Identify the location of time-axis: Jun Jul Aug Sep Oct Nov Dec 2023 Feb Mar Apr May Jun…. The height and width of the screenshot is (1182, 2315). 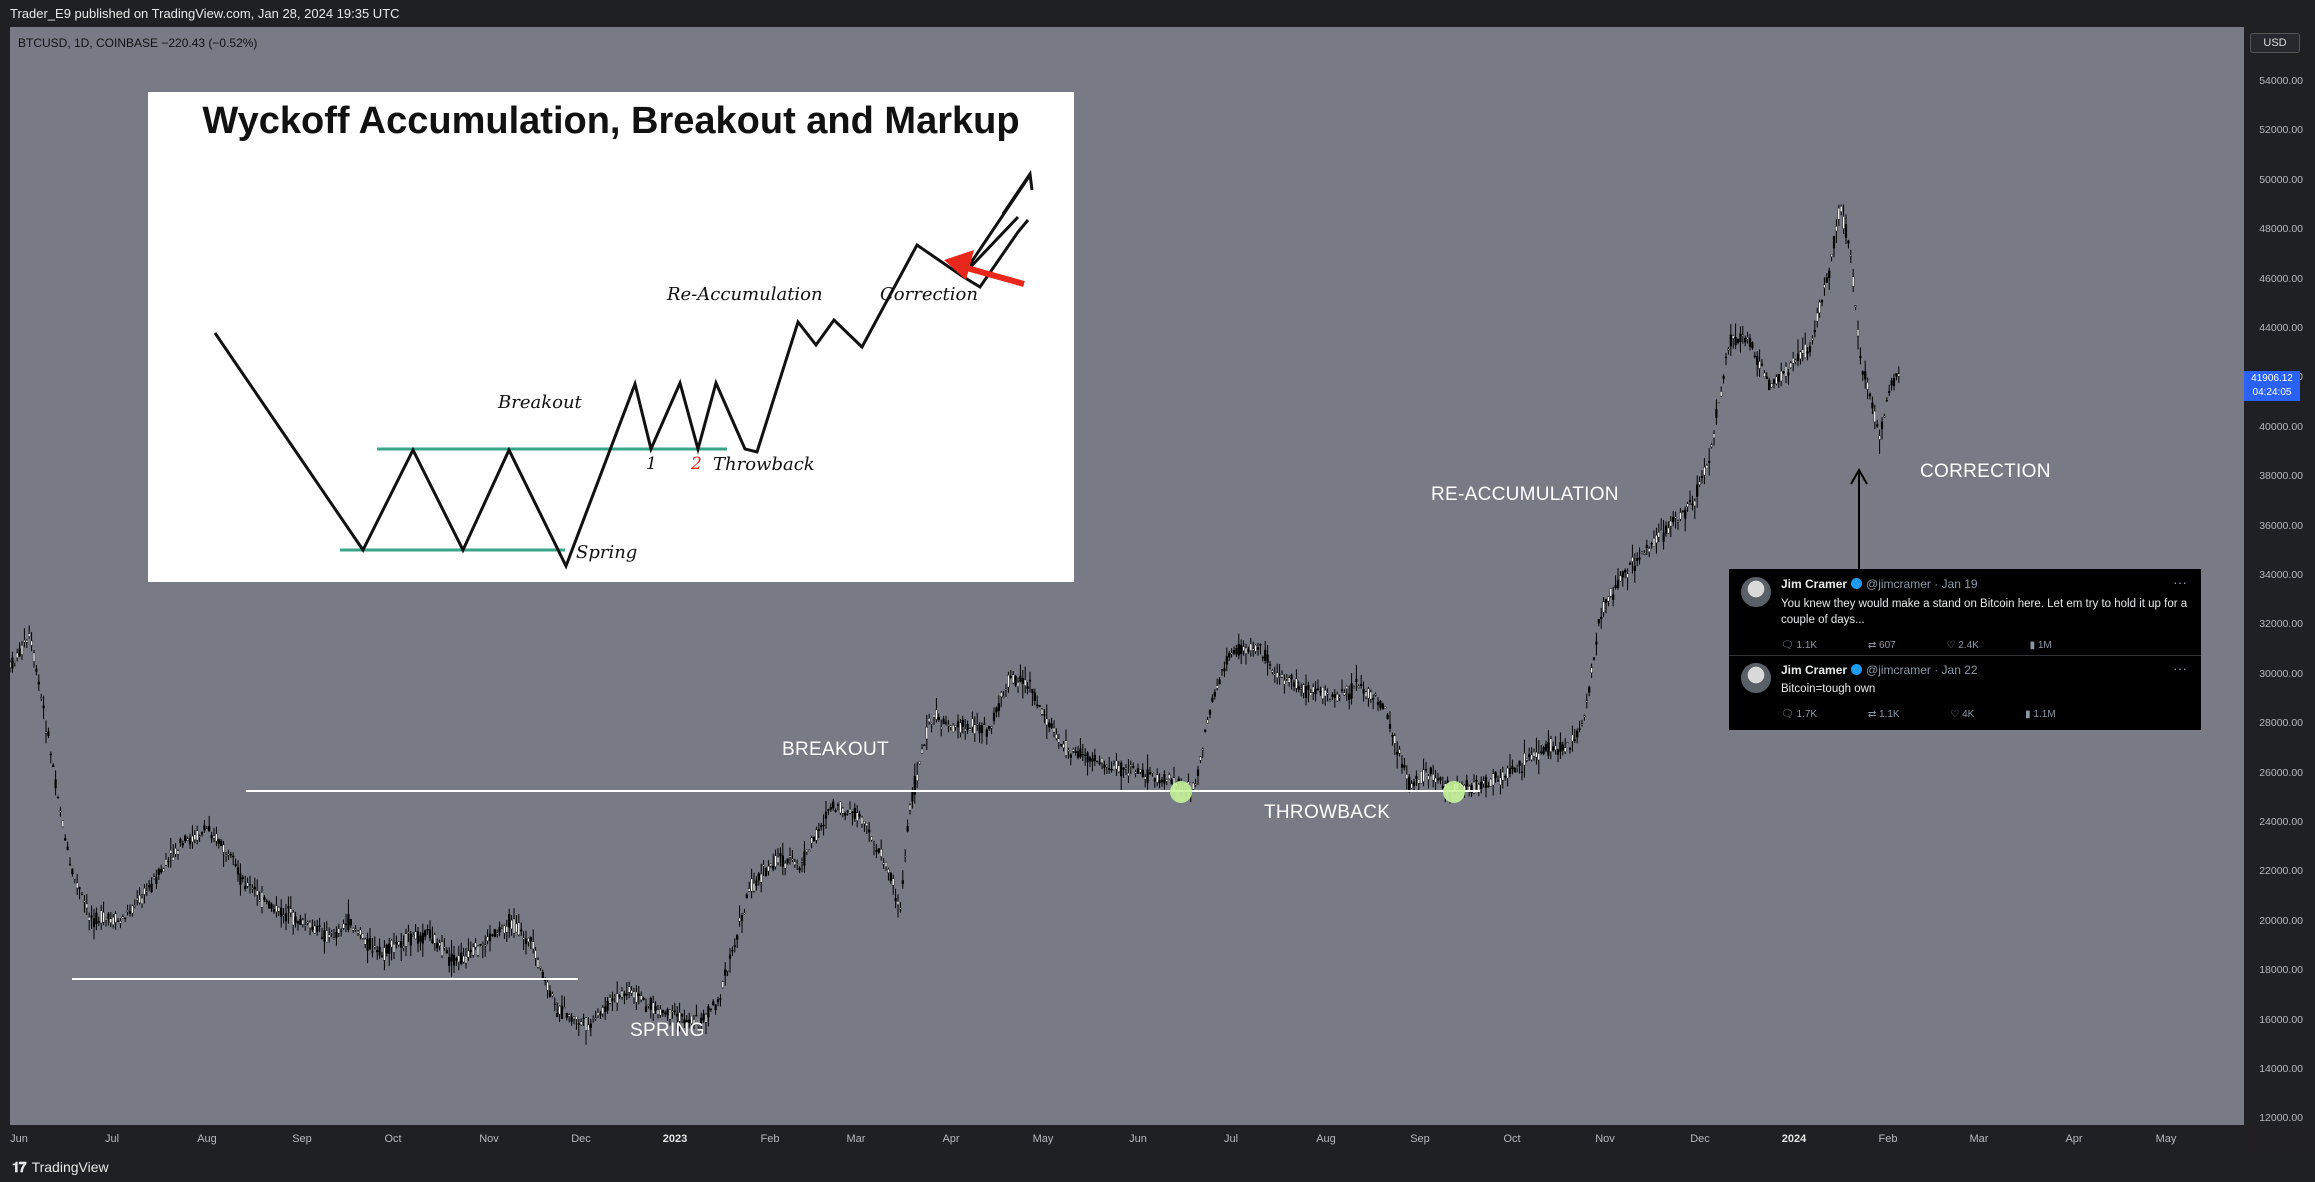
(1122, 1138).